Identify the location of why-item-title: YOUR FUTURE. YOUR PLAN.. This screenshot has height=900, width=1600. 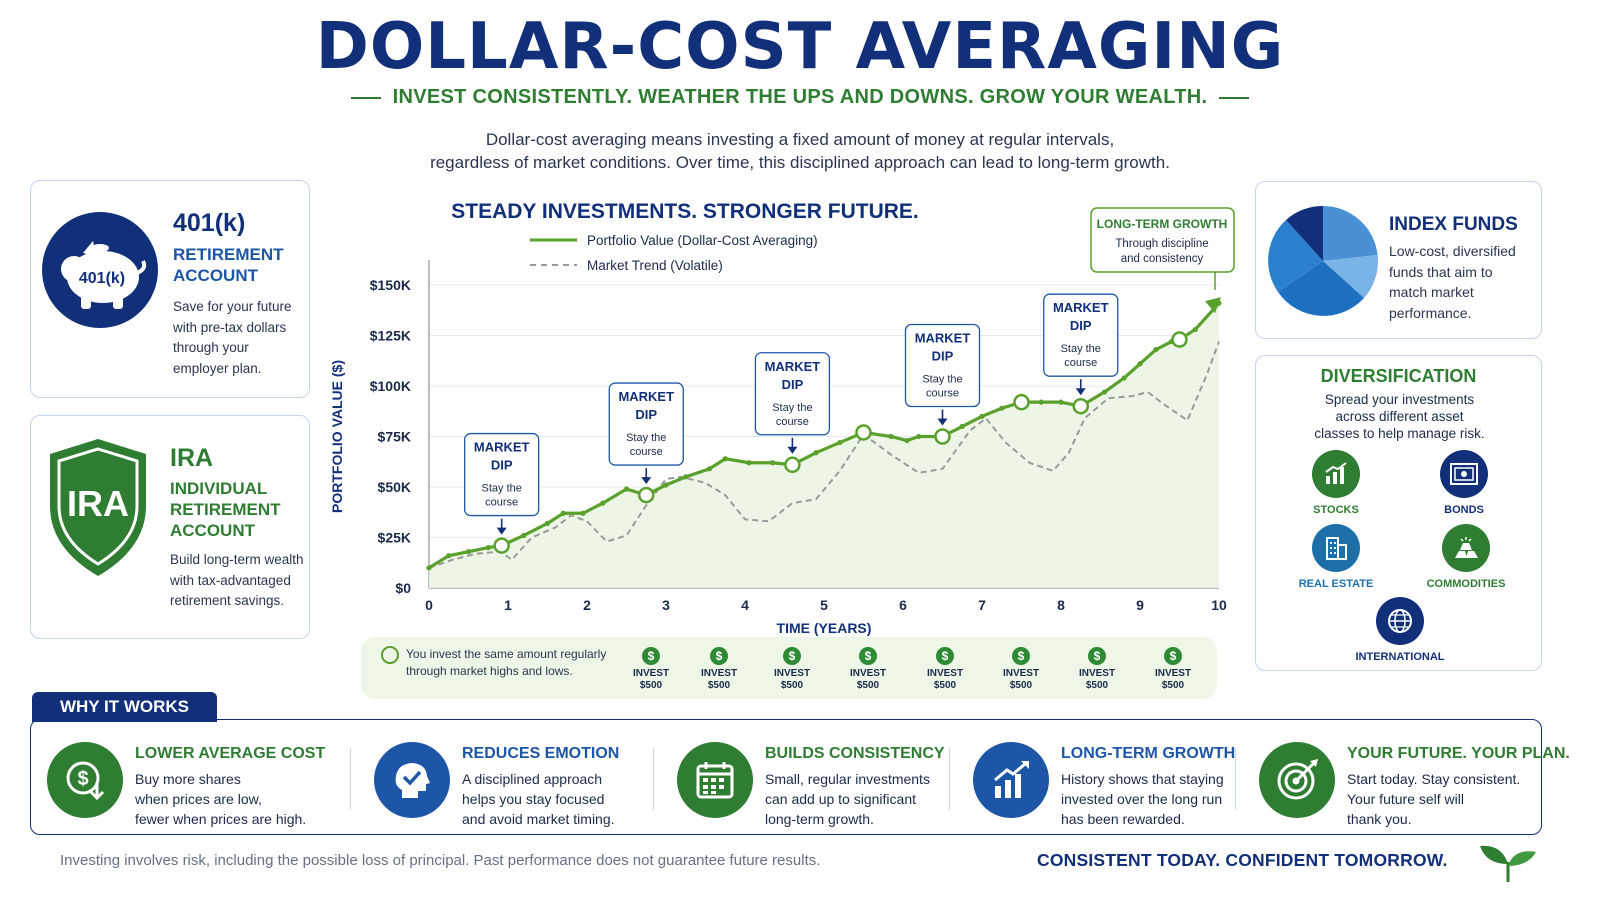
(1458, 753).